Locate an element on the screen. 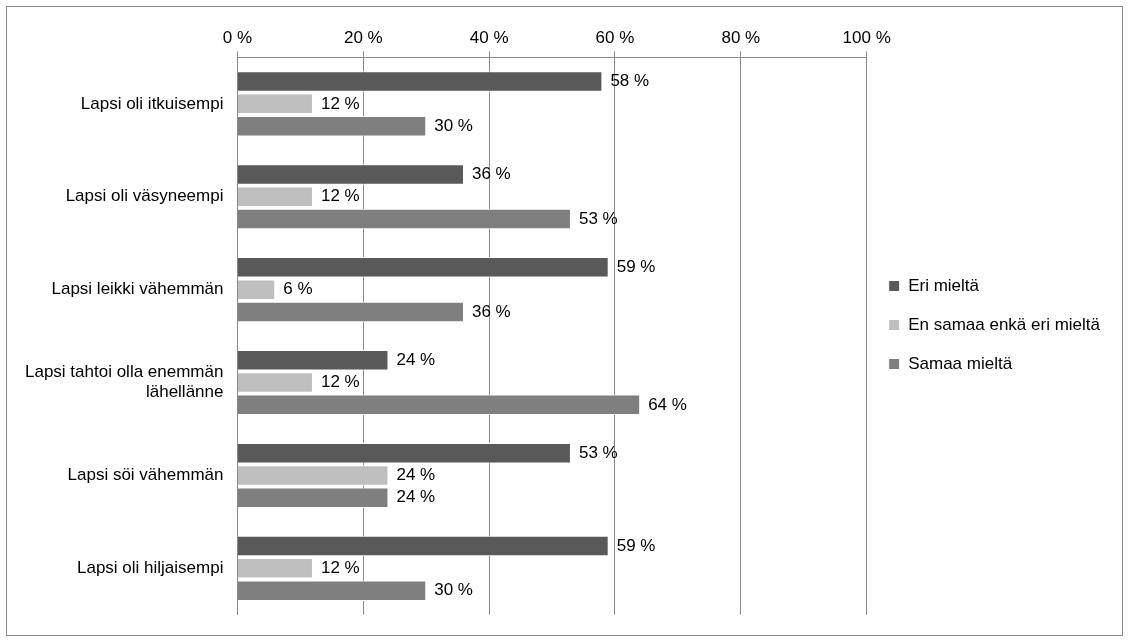 This screenshot has width=1129, height=642. data-label: 64 % is located at coordinates (667, 404).